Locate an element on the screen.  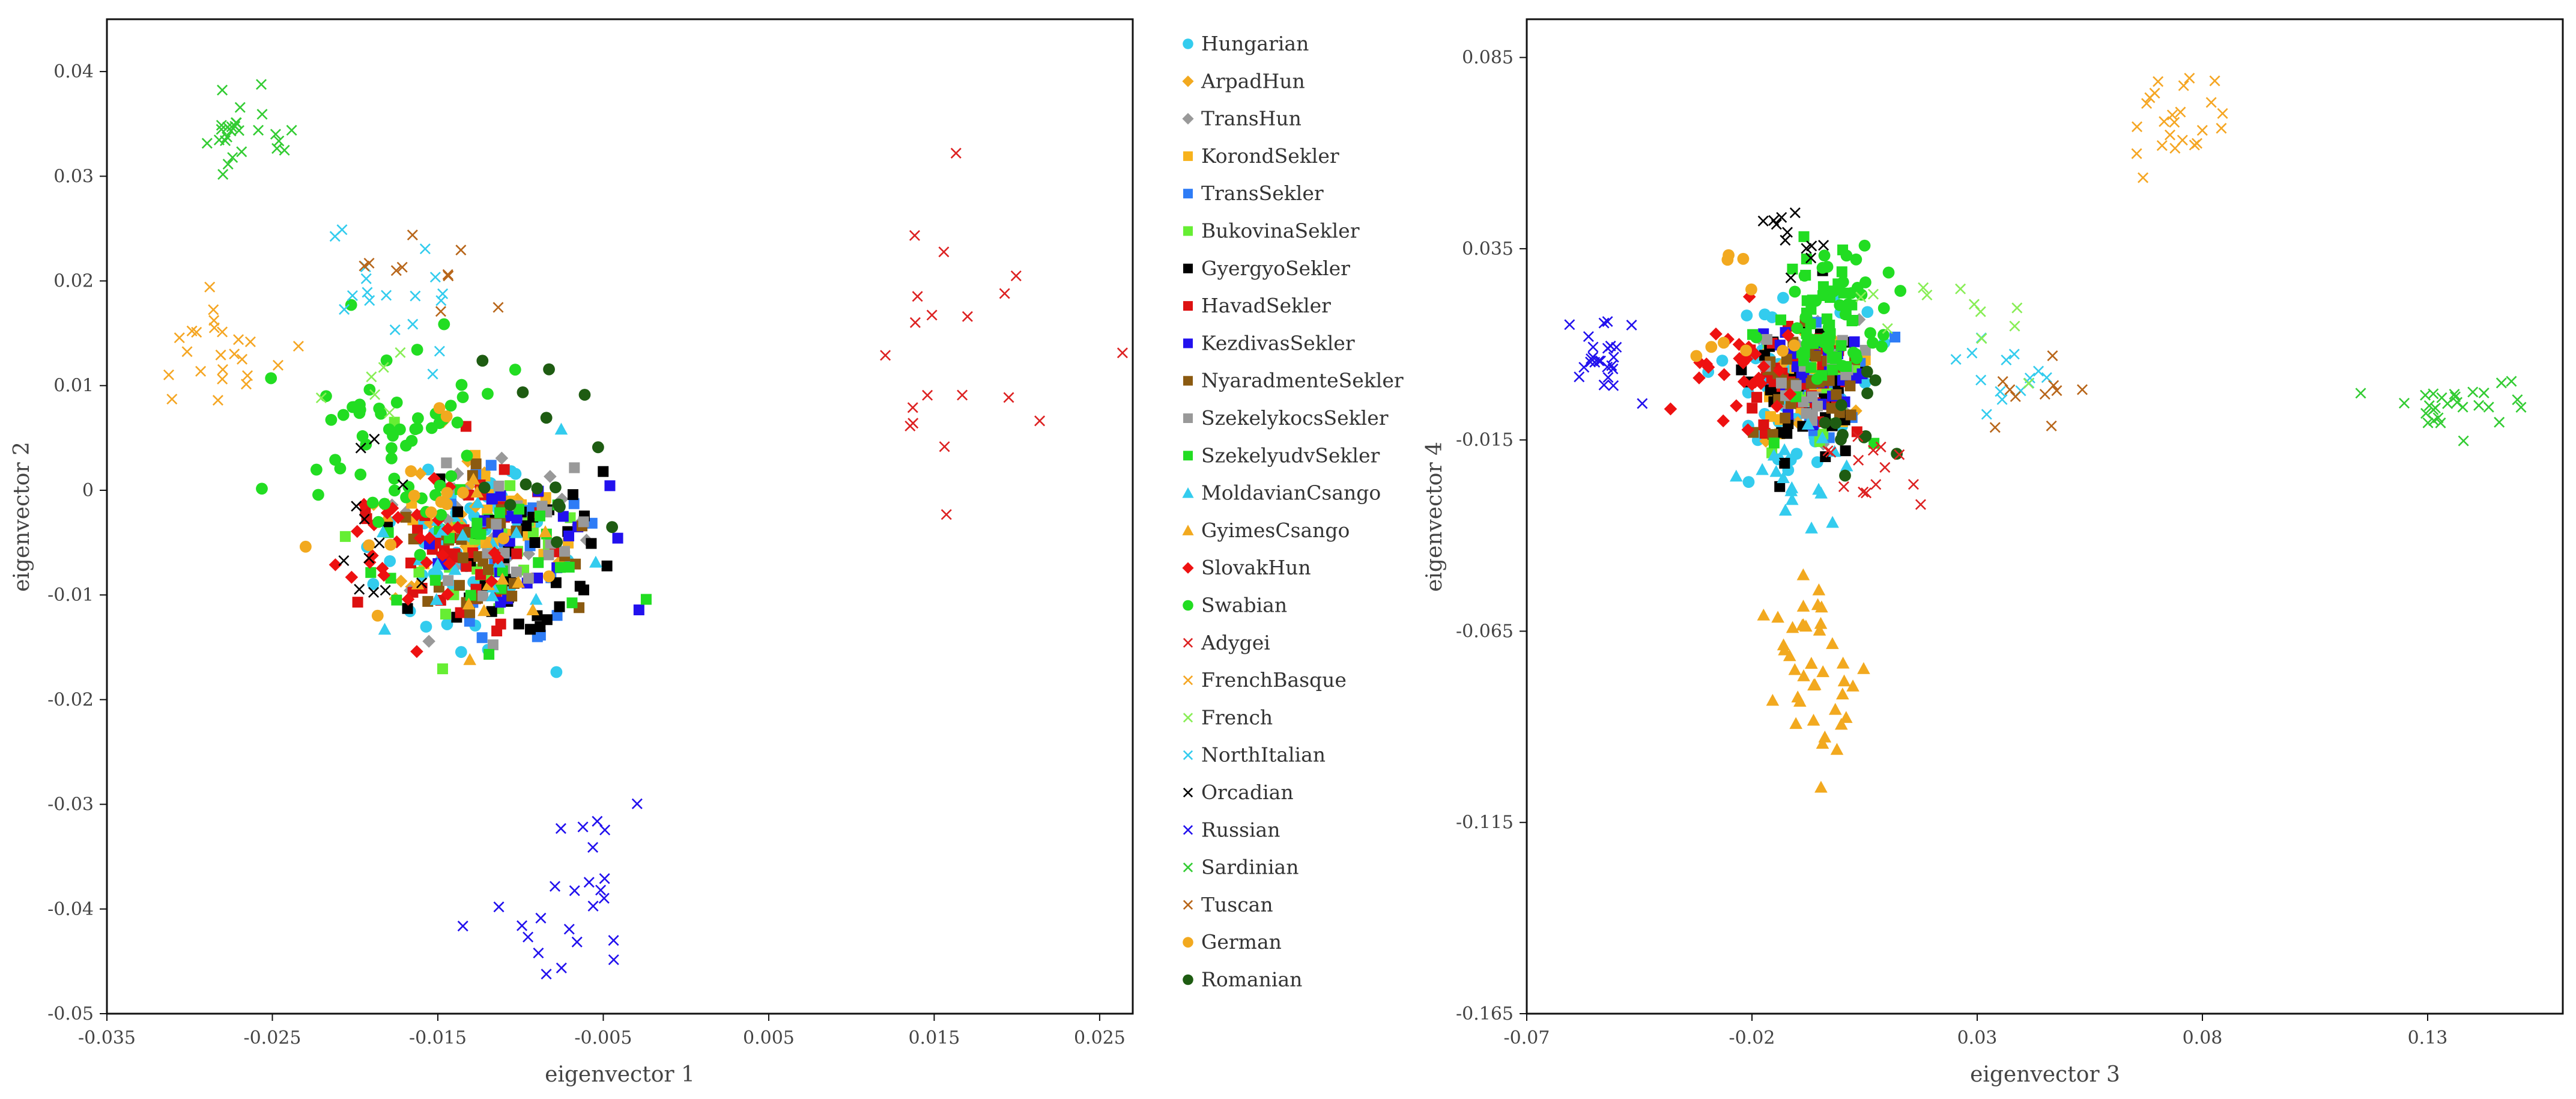
legend-item-russian: Russian is located at coordinates (1231, 829).